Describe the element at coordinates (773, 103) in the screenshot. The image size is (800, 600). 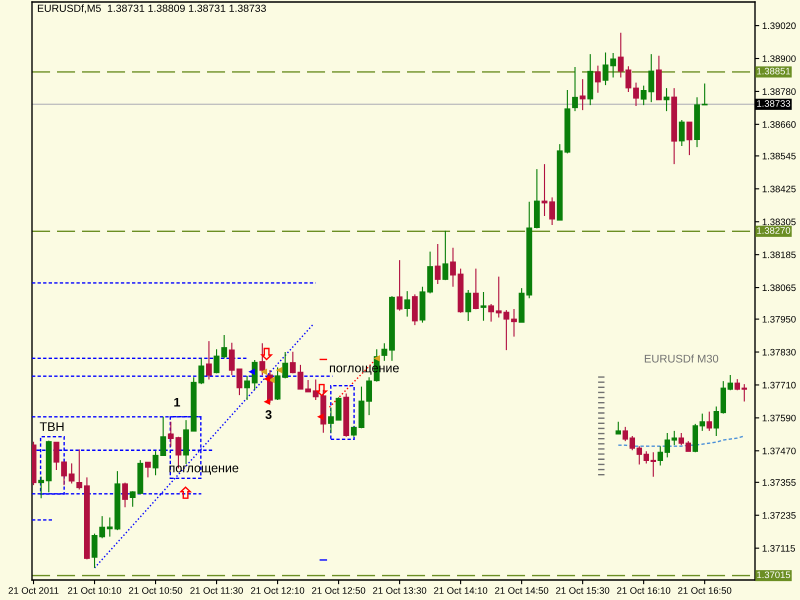
I see `ref-line-label: 1.38733` at that location.